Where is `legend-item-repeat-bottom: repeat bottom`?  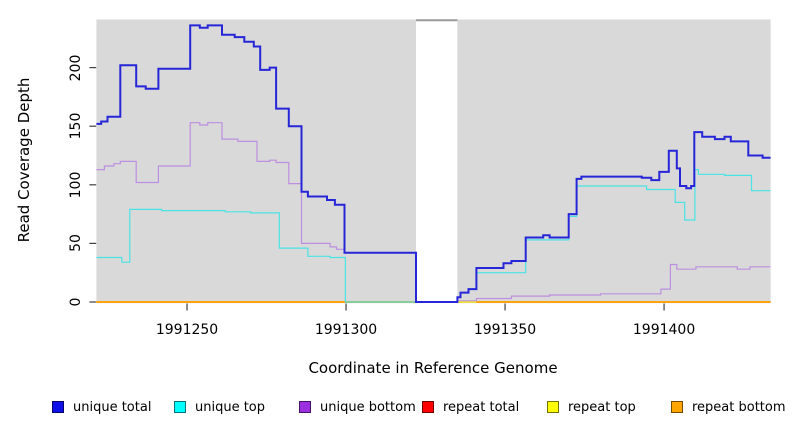
legend-item-repeat-bottom: repeat bottom is located at coordinates (728, 407).